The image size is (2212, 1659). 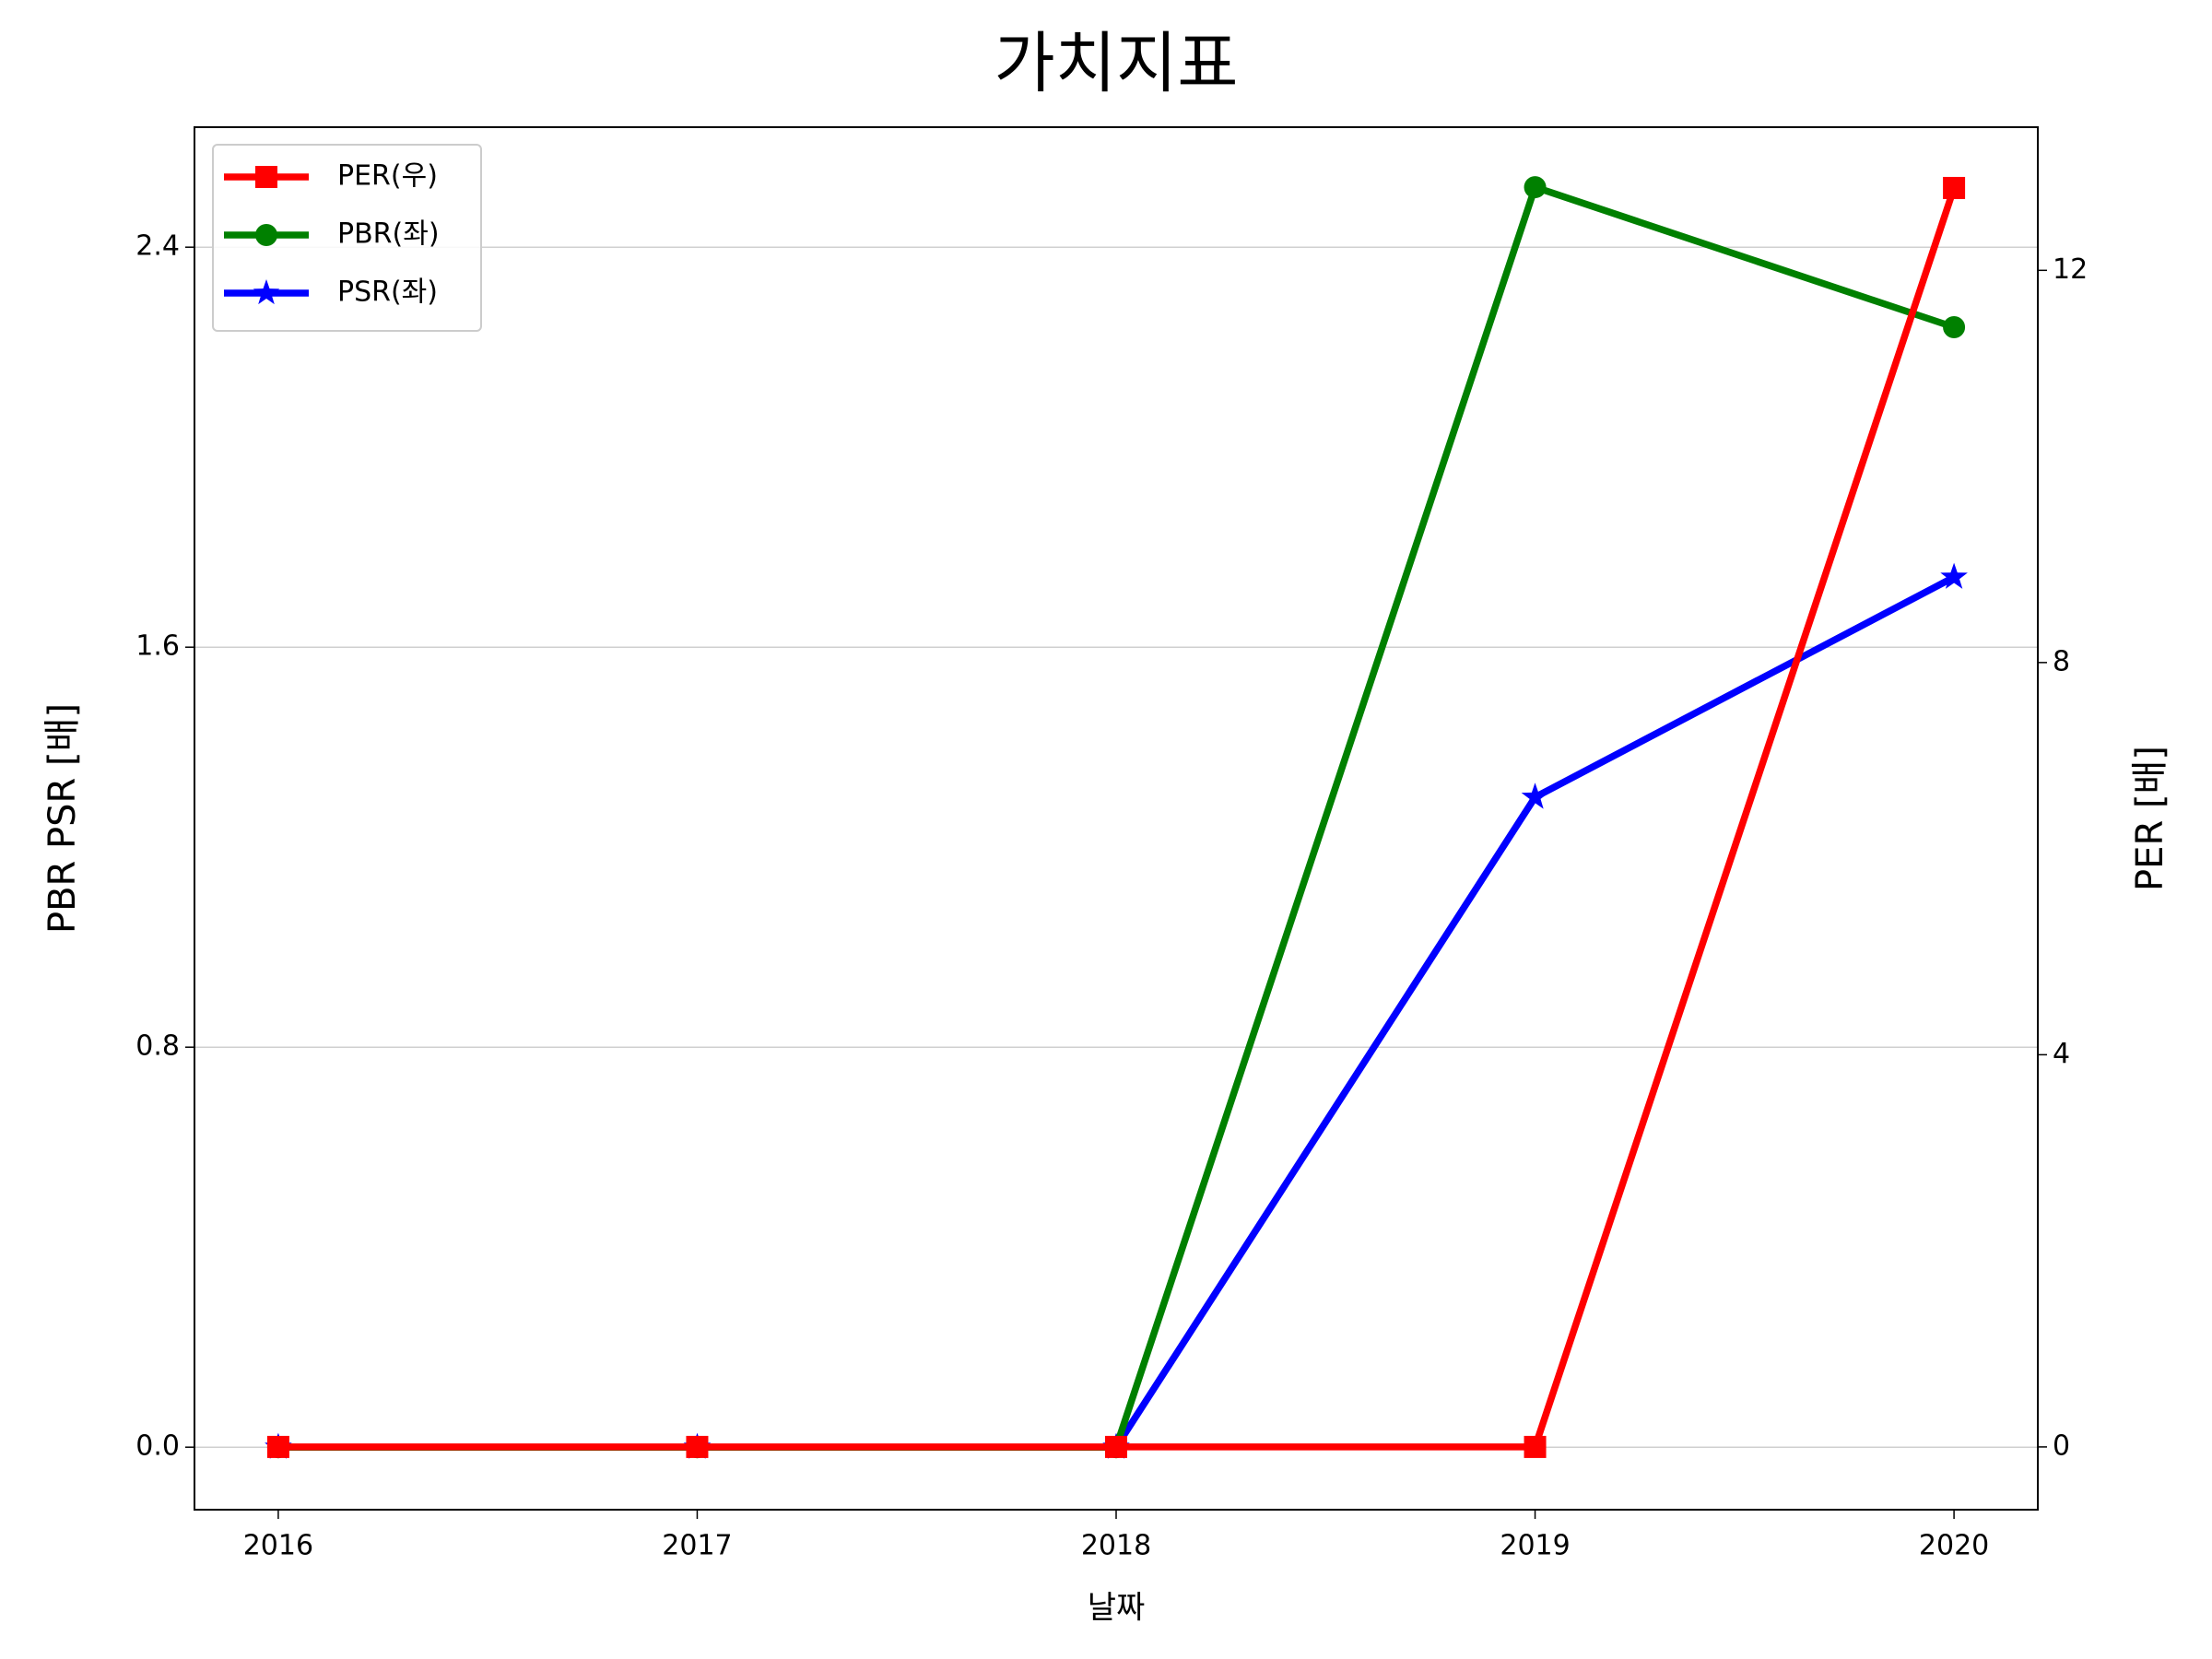 I want to click on legend-label: PSR(좌), so click(x=387, y=292).